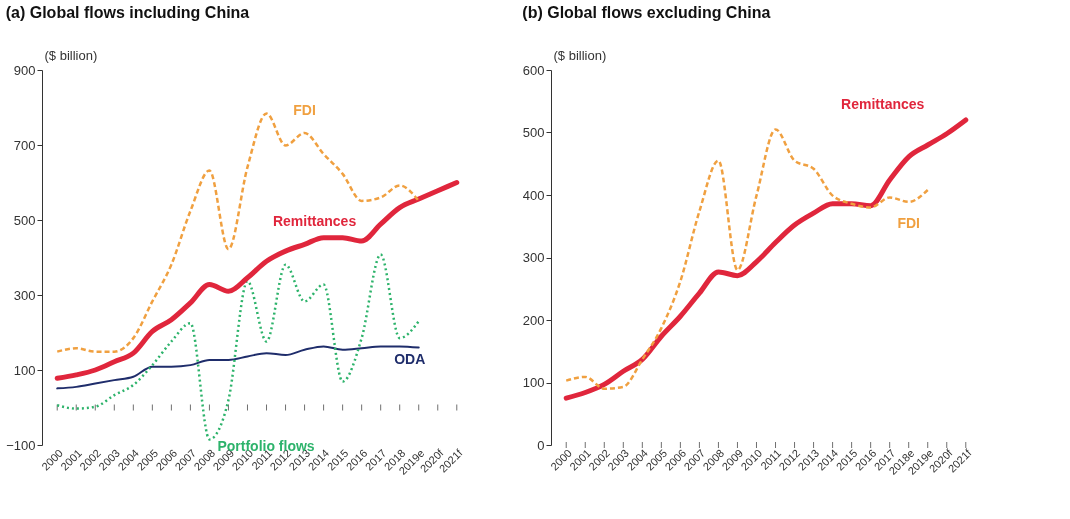 This screenshot has width=1070, height=519. What do you see at coordinates (410, 359) in the screenshot?
I see `series-label: ODA` at bounding box center [410, 359].